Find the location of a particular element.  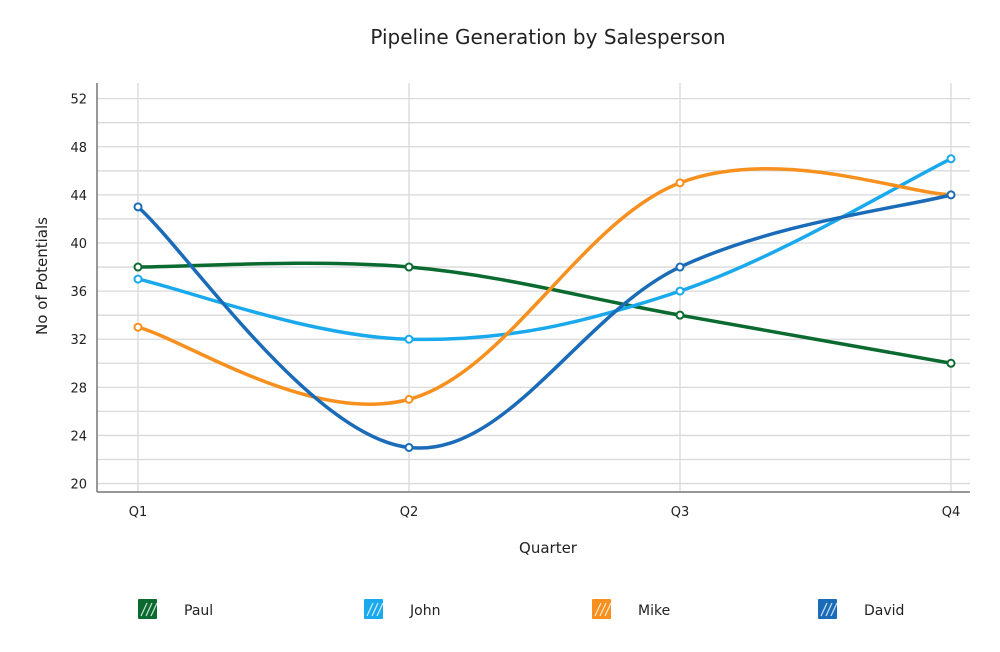

chart-title: Pipeline Generation by Salesperson is located at coordinates (547, 37).